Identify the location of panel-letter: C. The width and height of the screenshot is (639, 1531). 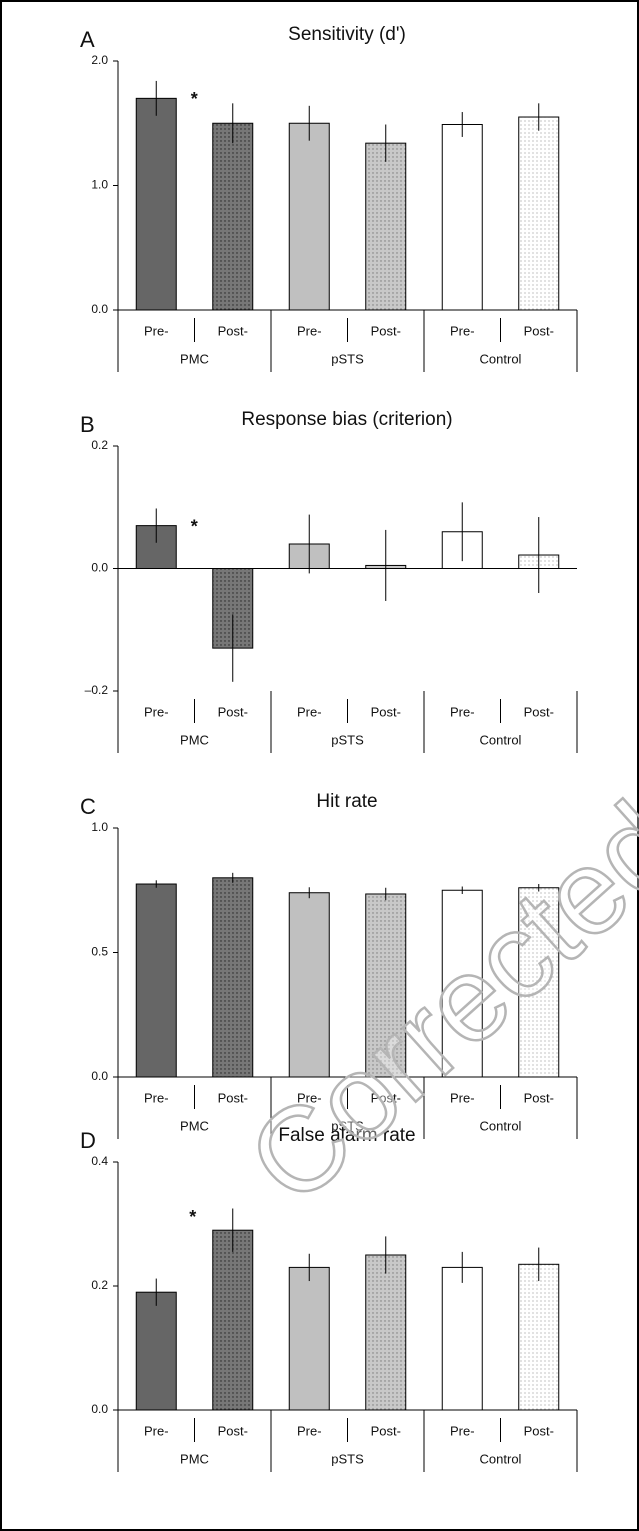
(88, 806).